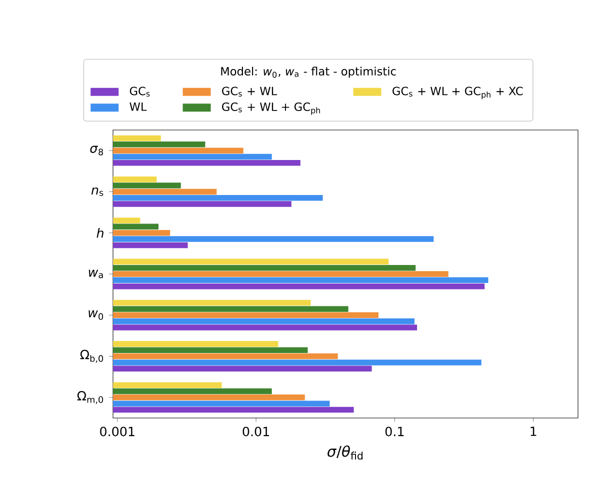 This screenshot has width=606, height=488. I want to click on x-tick-label: 0.001, so click(117, 431).